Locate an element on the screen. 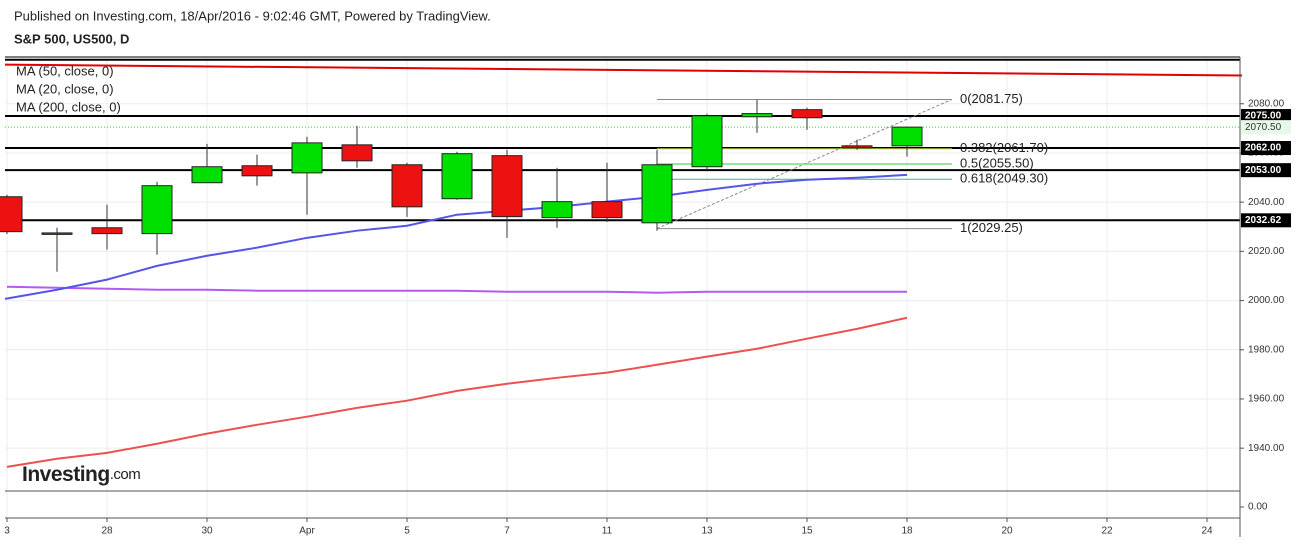 The width and height of the screenshot is (1297, 545). y-tick-label: 1940.00 is located at coordinates (1266, 448).